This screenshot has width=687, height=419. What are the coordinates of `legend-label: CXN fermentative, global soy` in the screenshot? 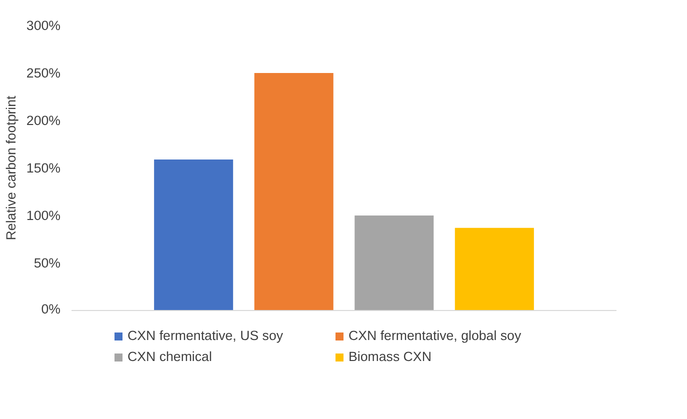 It's located at (435, 335).